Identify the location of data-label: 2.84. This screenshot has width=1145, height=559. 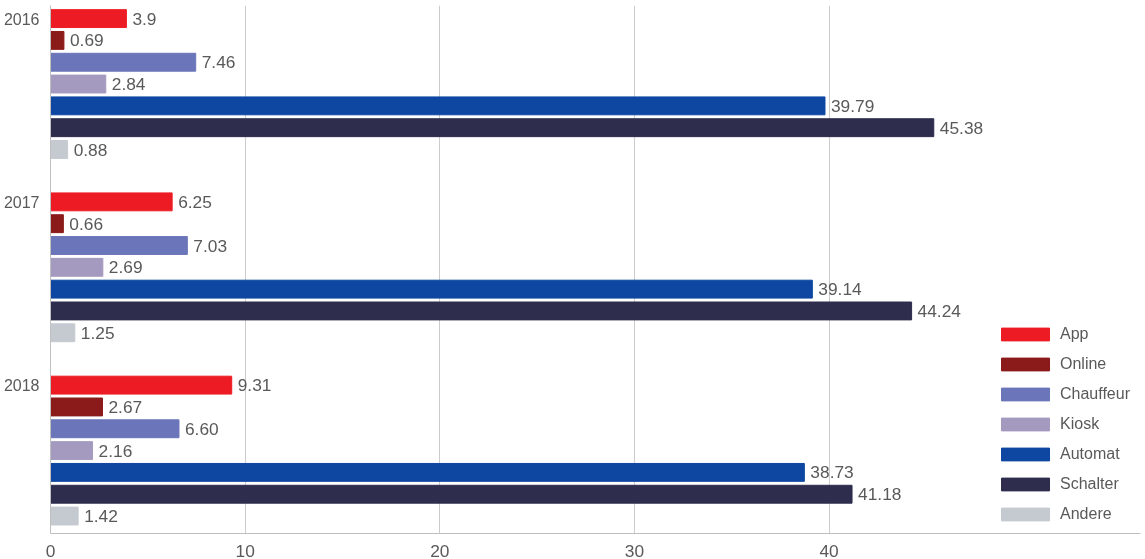
(128, 84).